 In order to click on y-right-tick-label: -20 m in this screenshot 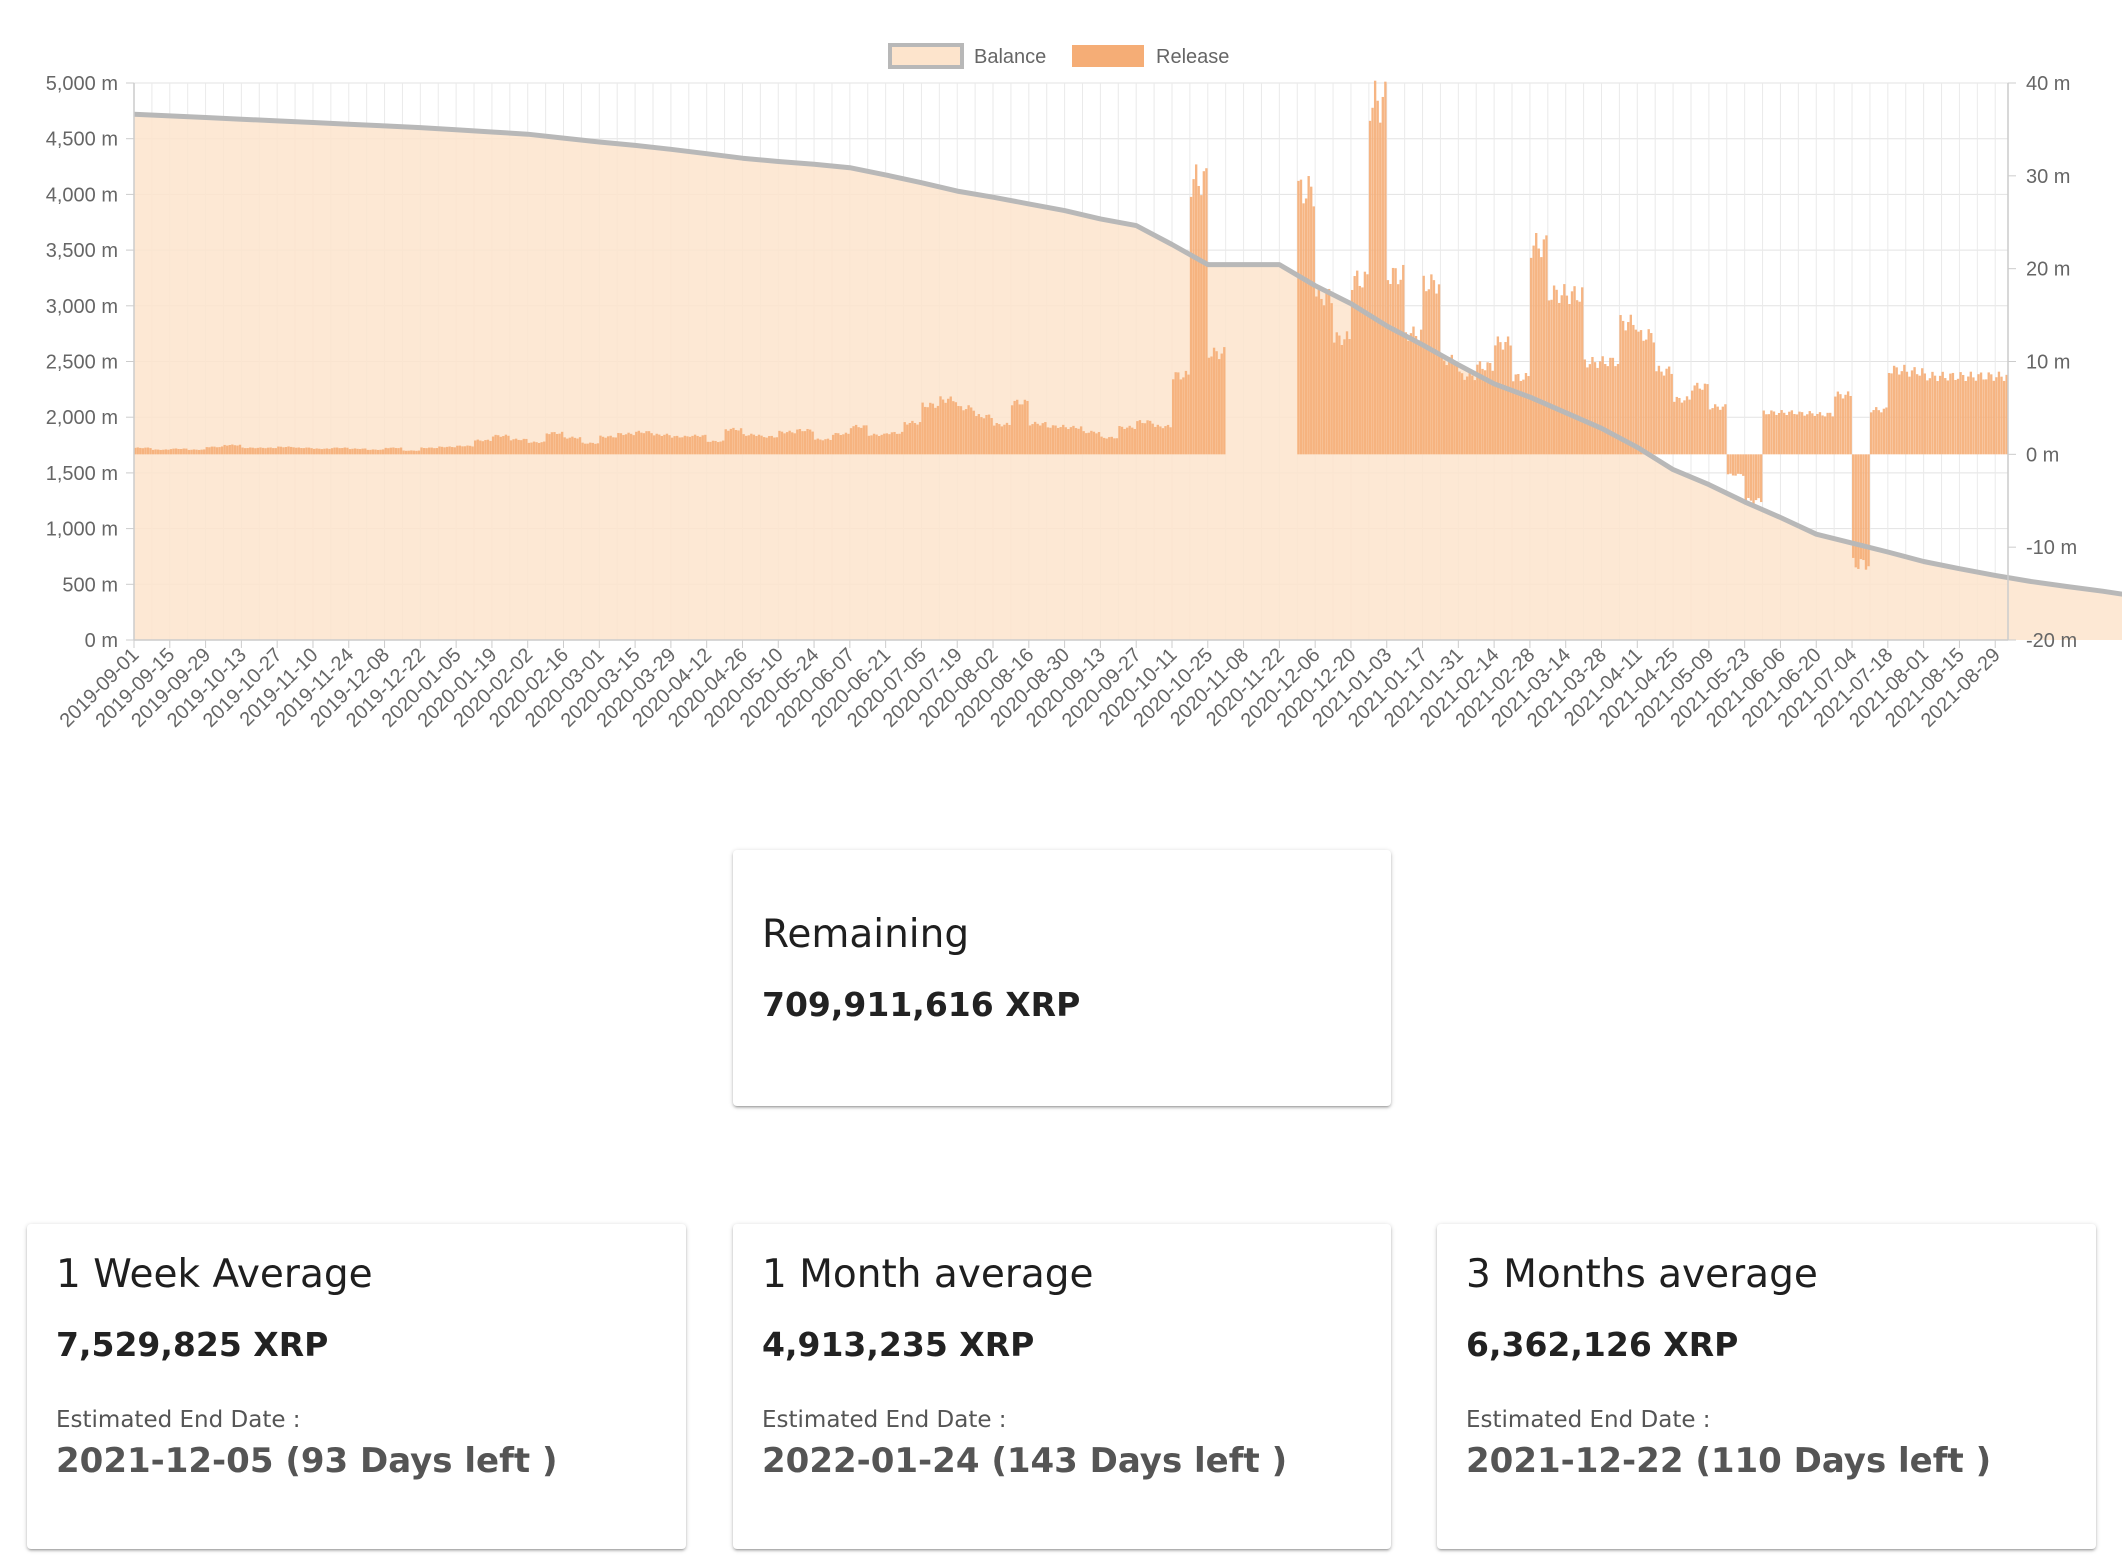, I will do `click(2051, 641)`.